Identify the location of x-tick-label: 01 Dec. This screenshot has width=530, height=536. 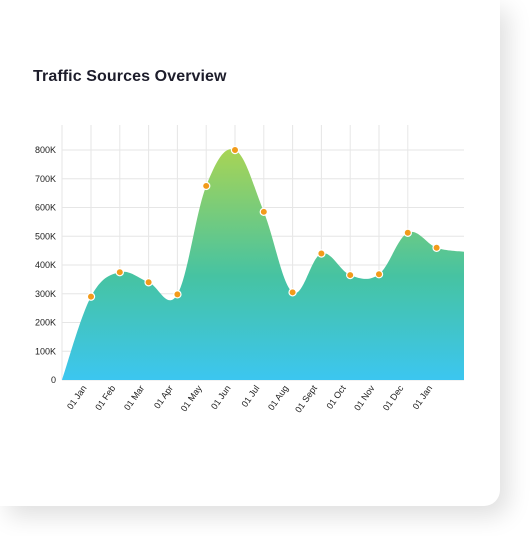
(393, 398).